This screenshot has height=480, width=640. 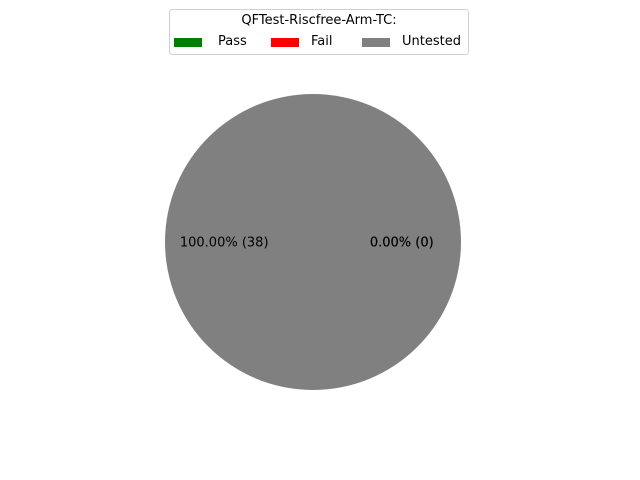 What do you see at coordinates (376, 42) in the screenshot?
I see `legend-swatch-untested` at bounding box center [376, 42].